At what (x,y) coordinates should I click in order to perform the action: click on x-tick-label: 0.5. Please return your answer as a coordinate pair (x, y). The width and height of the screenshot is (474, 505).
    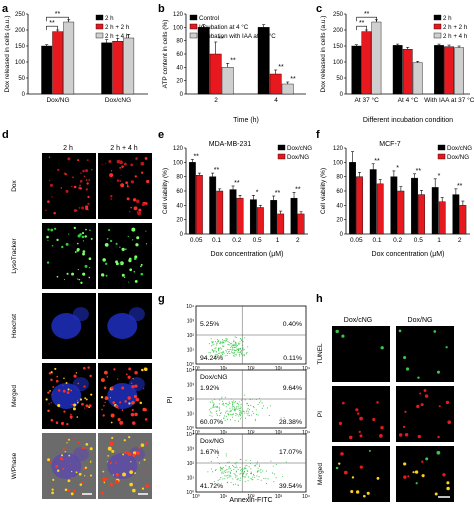
    Looking at the image, I should click on (418, 240).